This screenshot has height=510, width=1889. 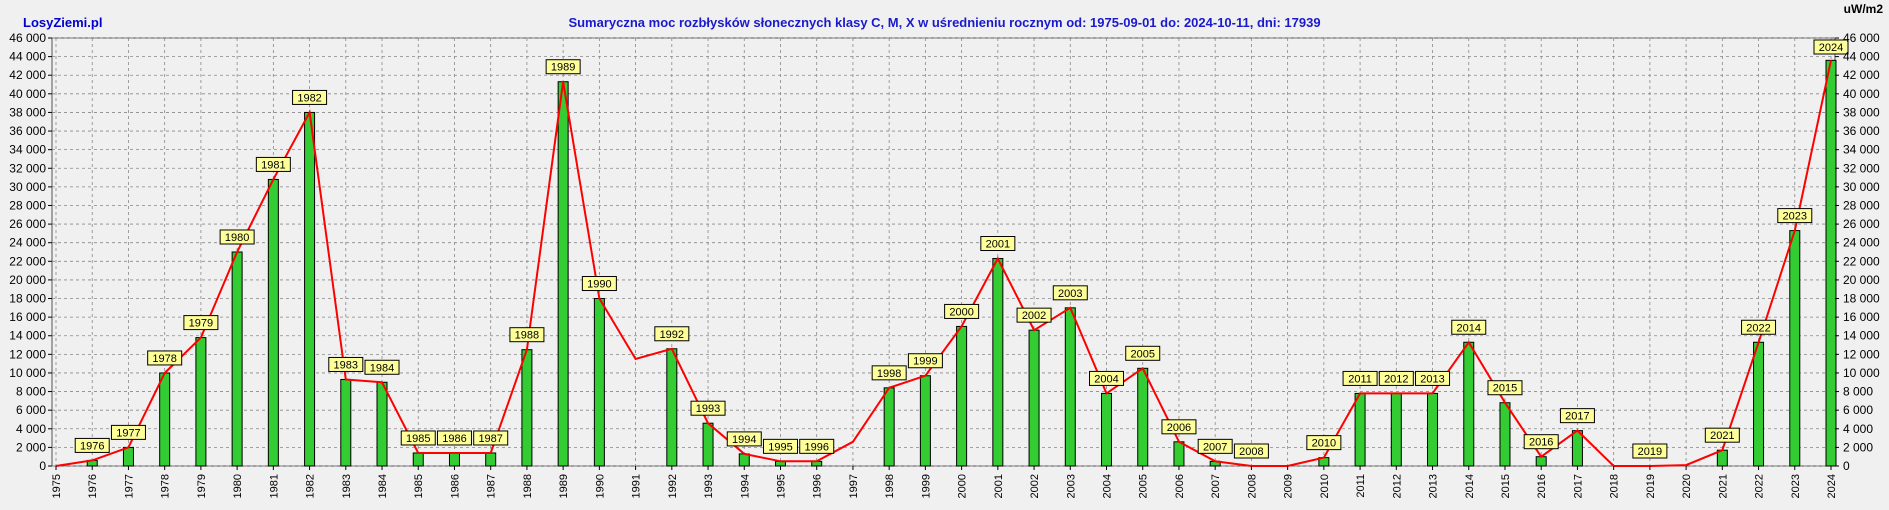 I want to click on data-label-1983: 1983, so click(x=346, y=364).